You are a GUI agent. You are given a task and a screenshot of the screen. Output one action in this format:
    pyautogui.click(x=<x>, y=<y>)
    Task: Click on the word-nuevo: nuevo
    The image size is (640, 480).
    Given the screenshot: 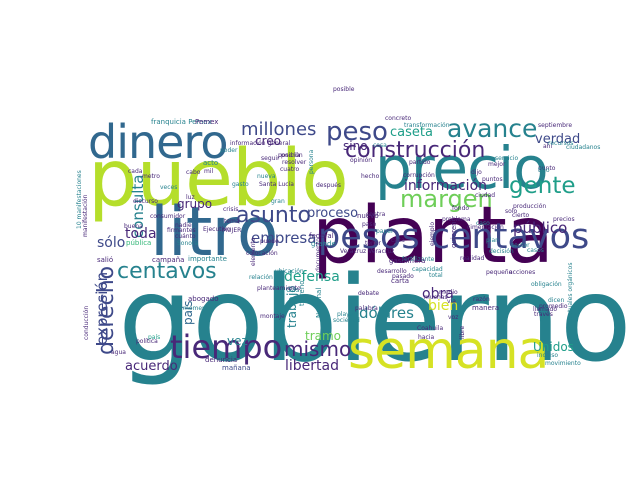 What is the action you would take?
    pyautogui.click(x=368, y=216)
    